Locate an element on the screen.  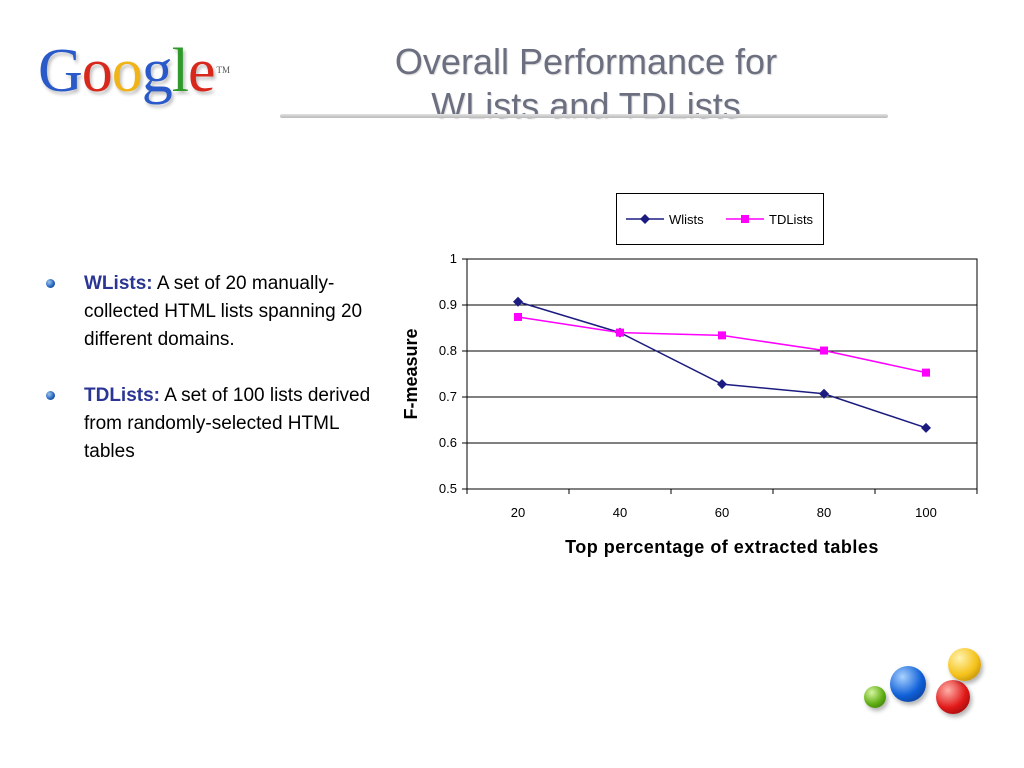
x-tick-label: 60 is located at coordinates (722, 512).